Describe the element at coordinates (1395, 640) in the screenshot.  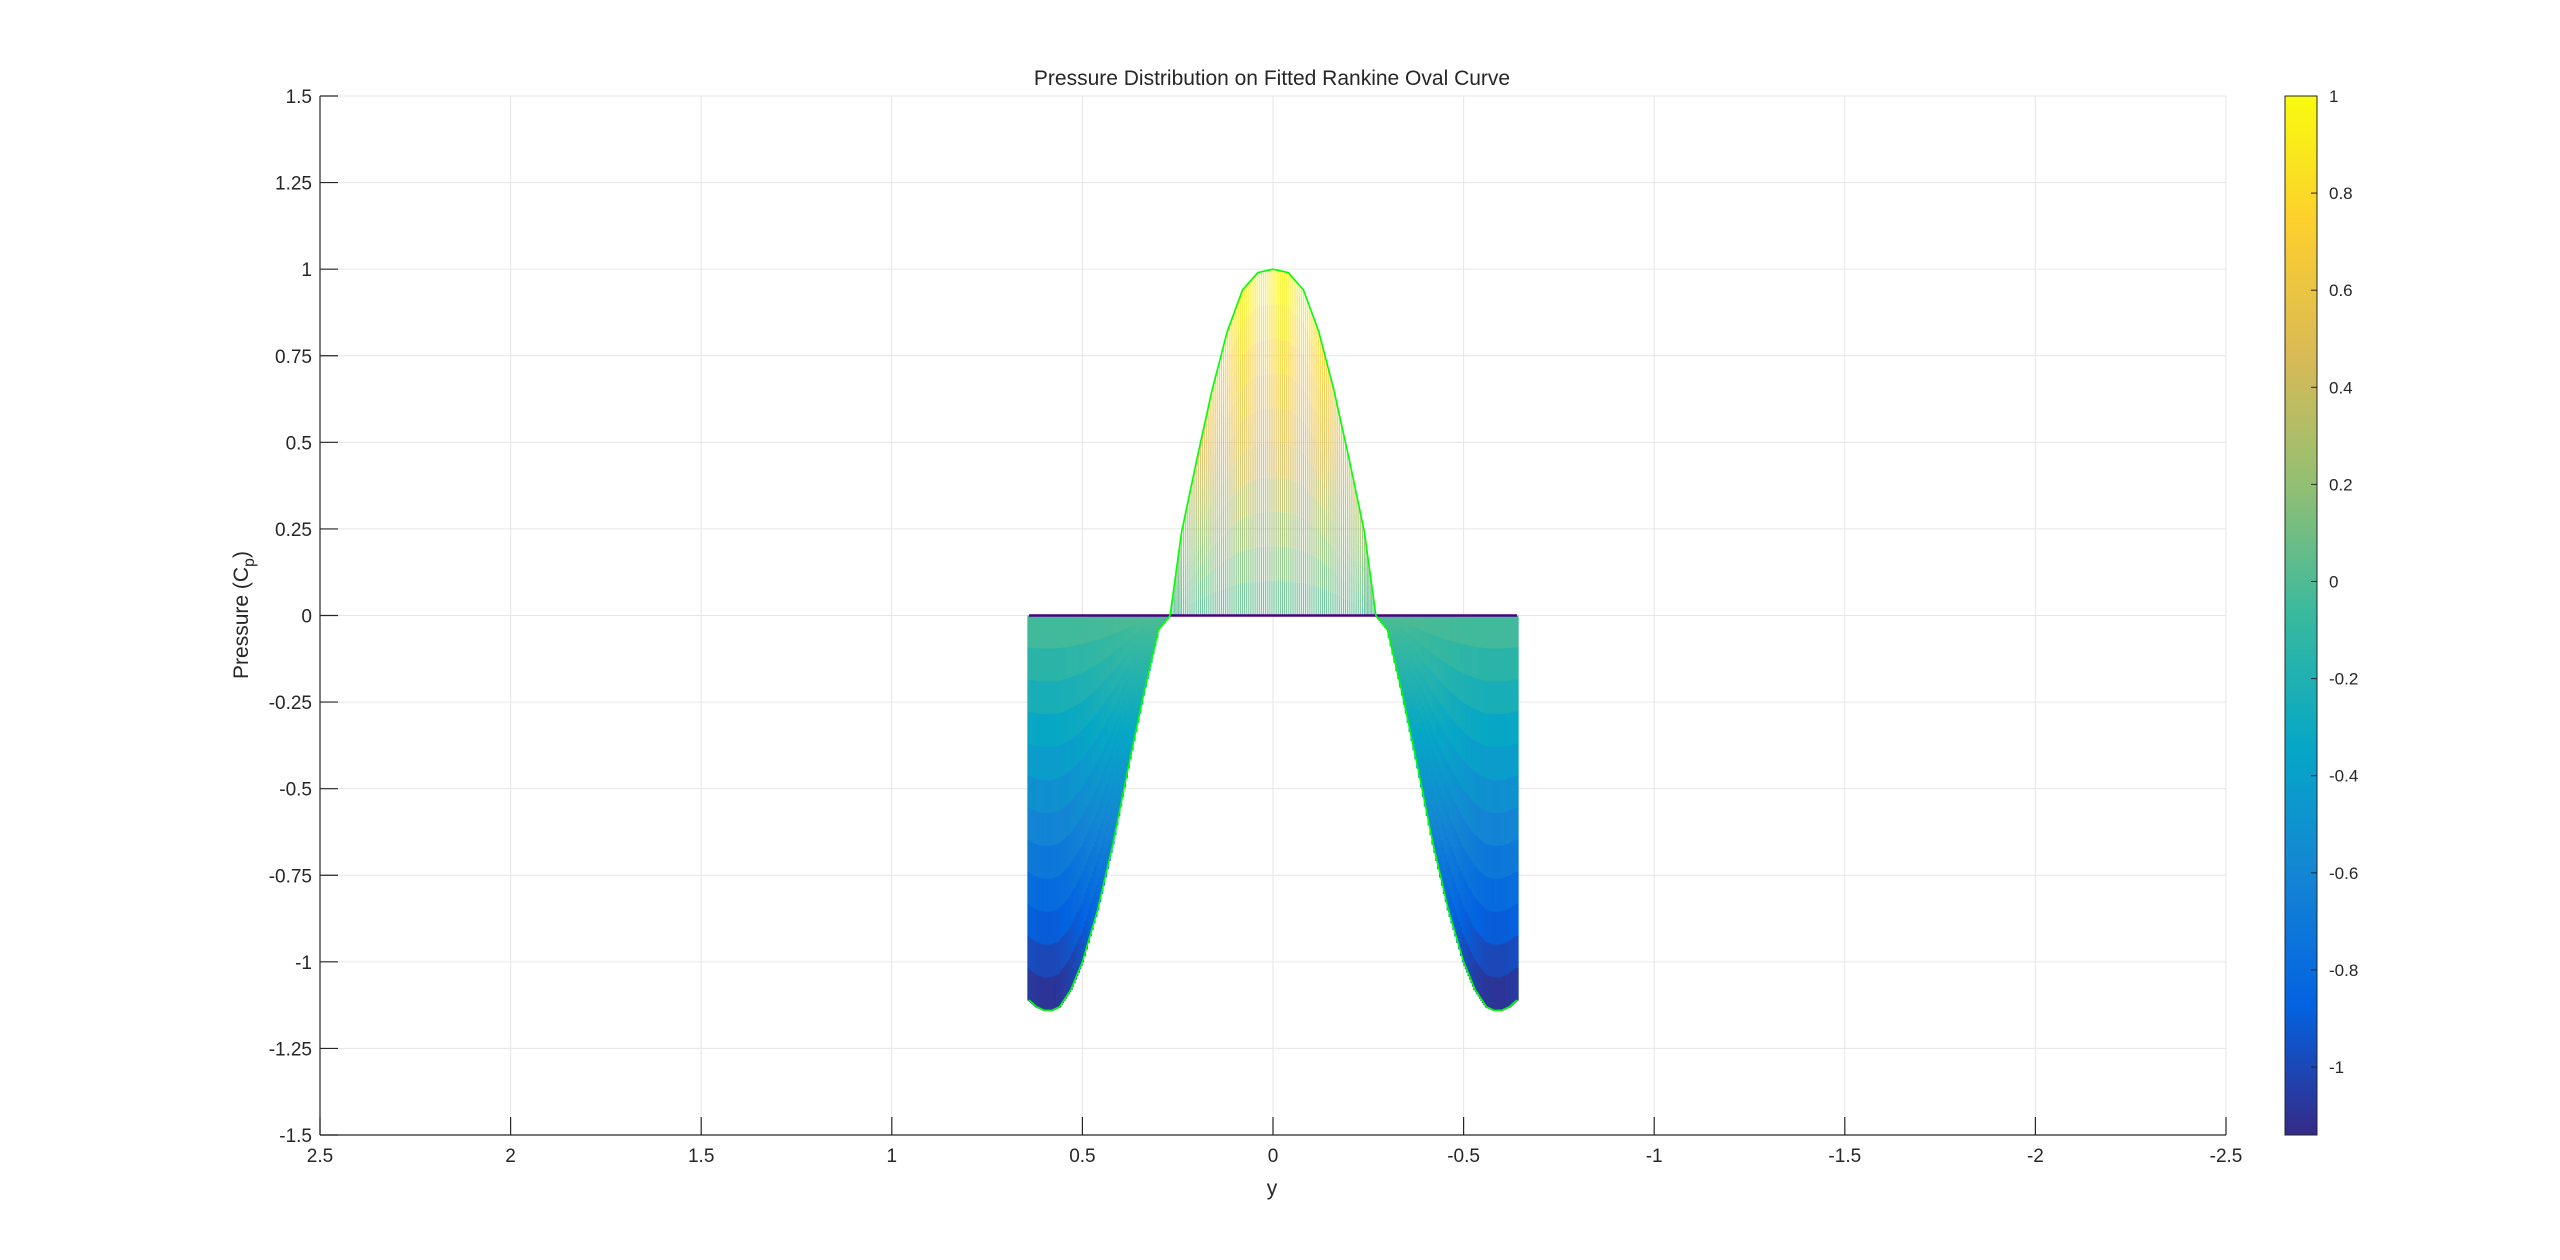
I see `pressure-curve-right` at that location.